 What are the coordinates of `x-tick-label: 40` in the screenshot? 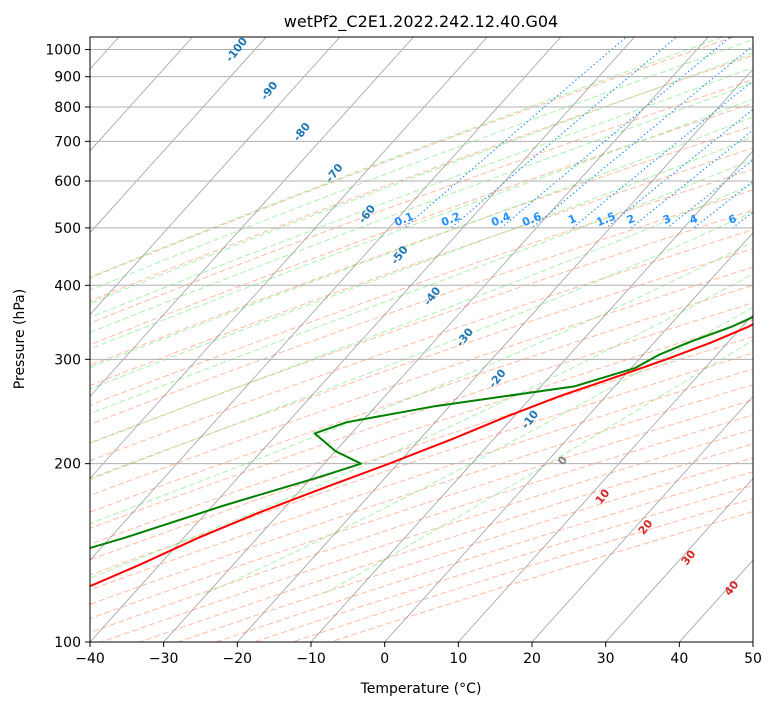 It's located at (679, 659).